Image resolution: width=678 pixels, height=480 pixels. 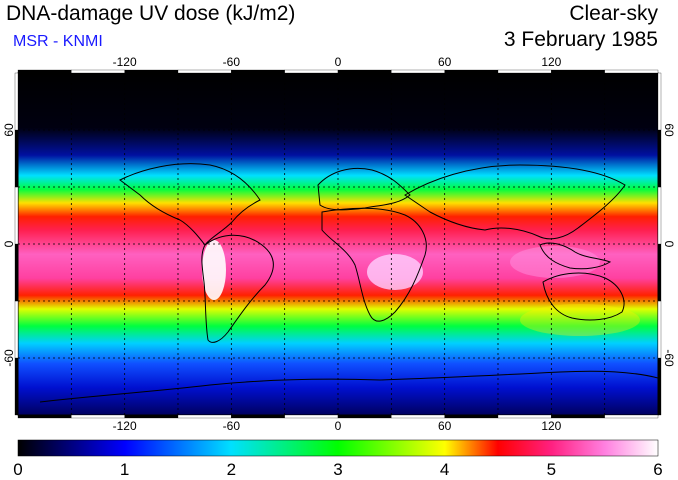 What do you see at coordinates (237, 288) in the screenshot?
I see `coastline-south-america` at bounding box center [237, 288].